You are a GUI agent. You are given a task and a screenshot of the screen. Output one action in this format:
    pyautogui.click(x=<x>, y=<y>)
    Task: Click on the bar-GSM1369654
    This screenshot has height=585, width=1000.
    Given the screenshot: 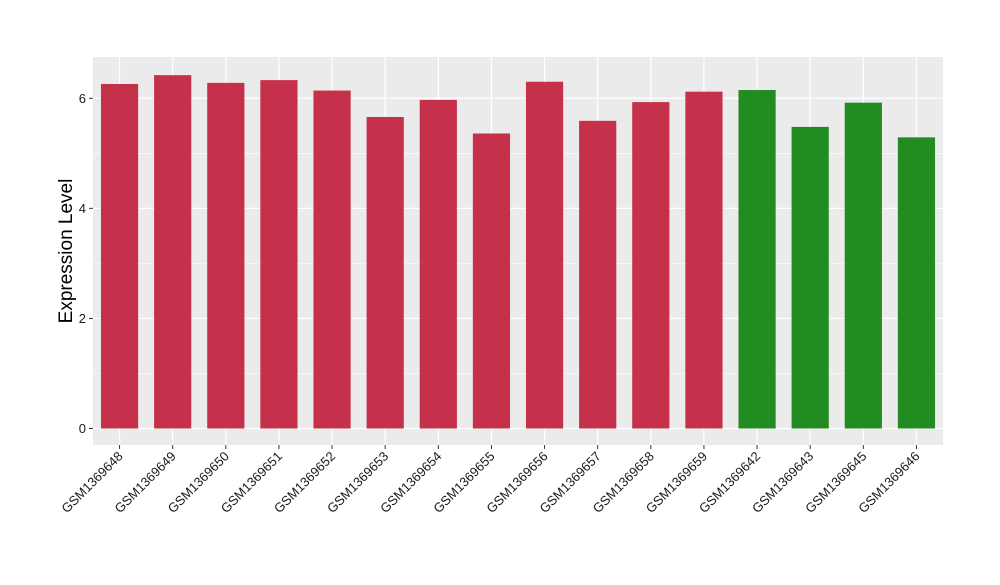 What is the action you would take?
    pyautogui.click(x=438, y=264)
    